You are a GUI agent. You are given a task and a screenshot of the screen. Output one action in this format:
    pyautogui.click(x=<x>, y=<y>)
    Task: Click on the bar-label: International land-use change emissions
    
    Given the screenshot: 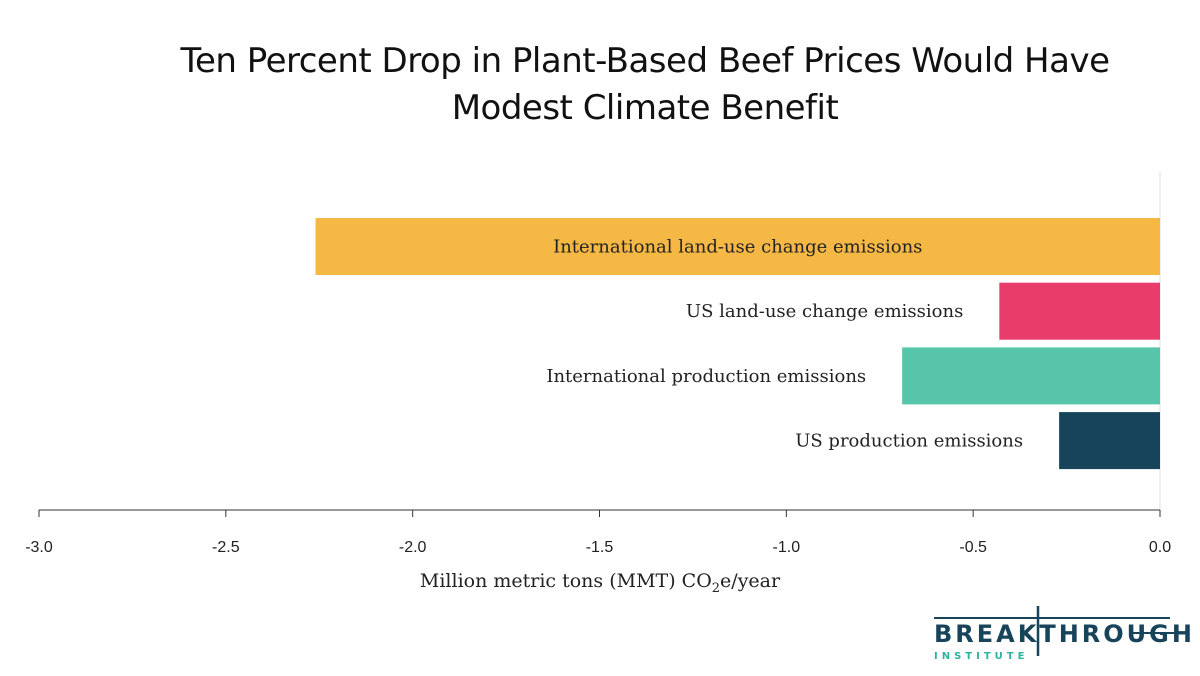 What is the action you would take?
    pyautogui.click(x=737, y=247)
    